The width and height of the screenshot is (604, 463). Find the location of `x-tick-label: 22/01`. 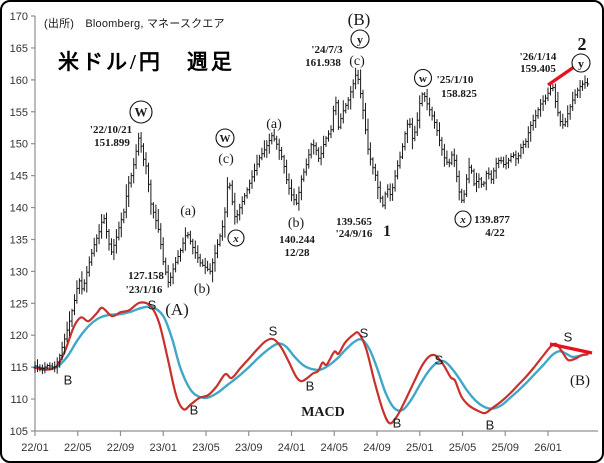

x-tick-label: 22/01 is located at coordinates (35, 448).